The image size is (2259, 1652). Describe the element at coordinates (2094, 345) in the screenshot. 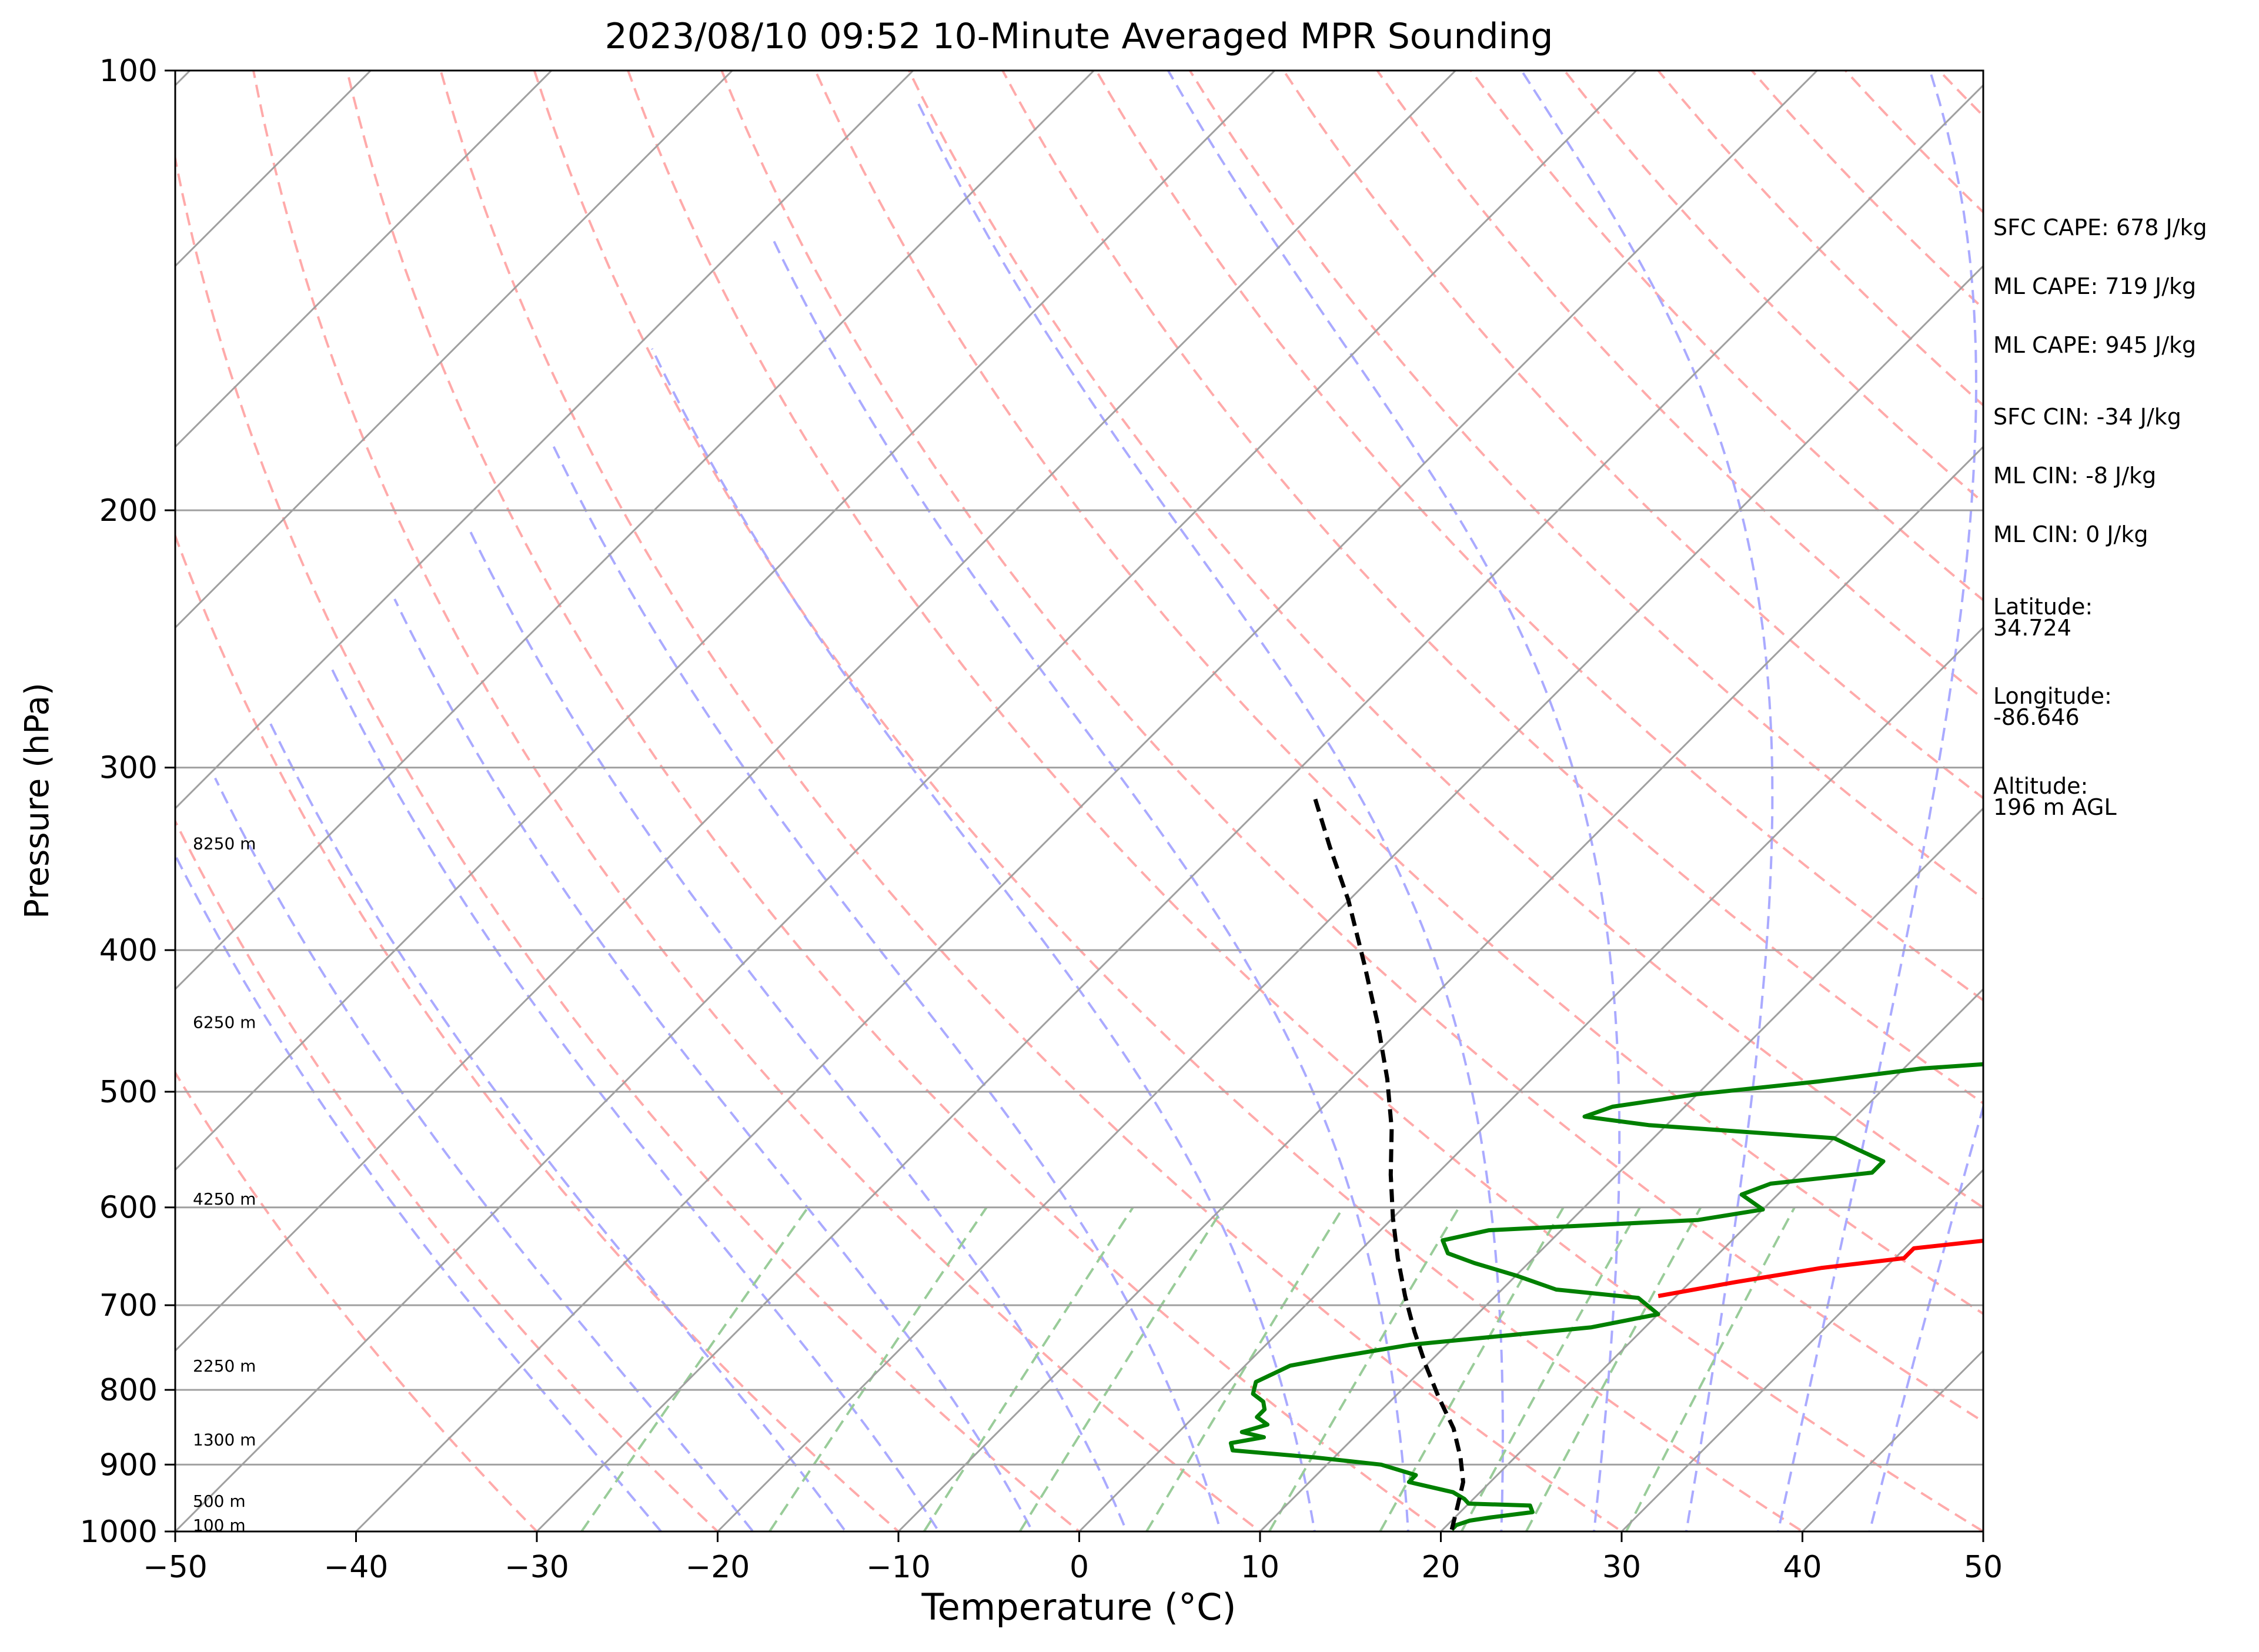

I see `annotation-text: ML CAPE: 945 J/kg` at that location.